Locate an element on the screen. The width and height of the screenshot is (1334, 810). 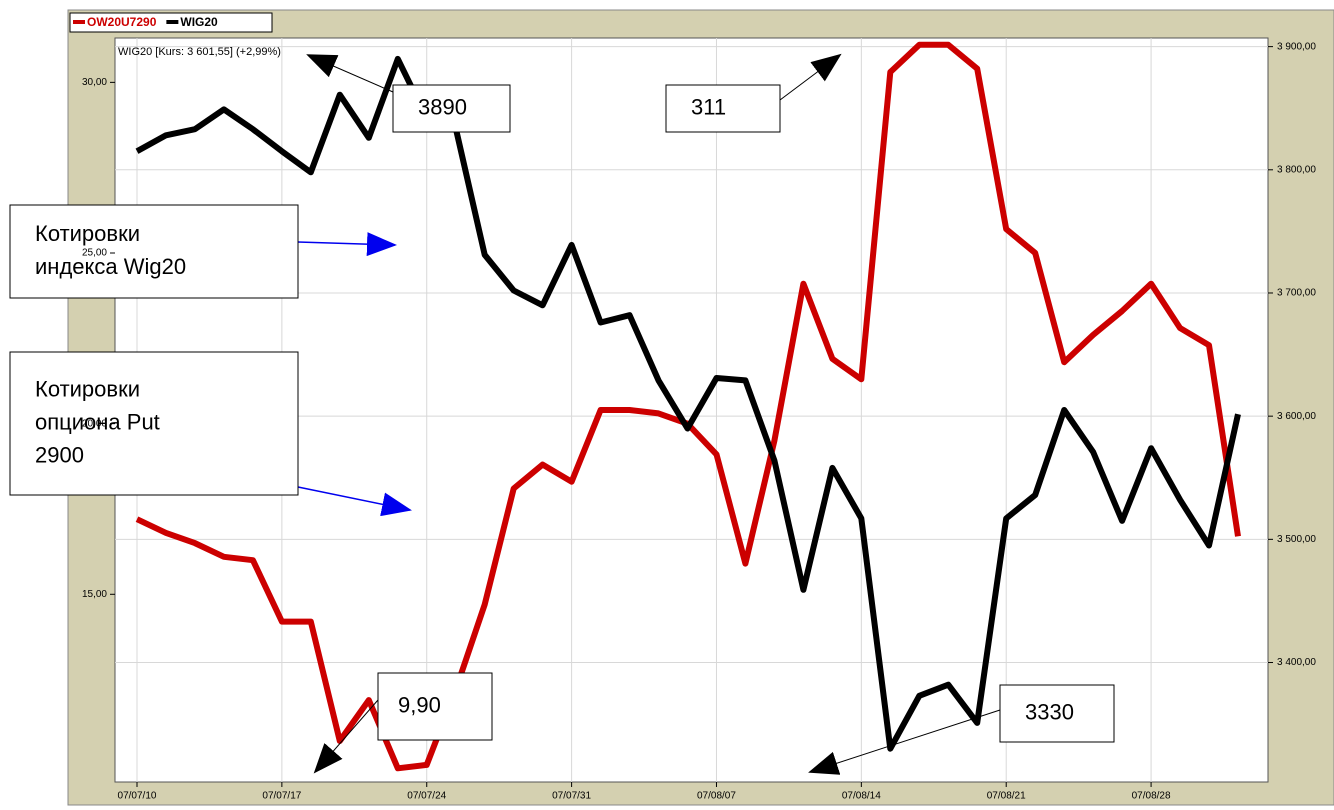
x-tick-label: 07/07/10 is located at coordinates (137, 796).